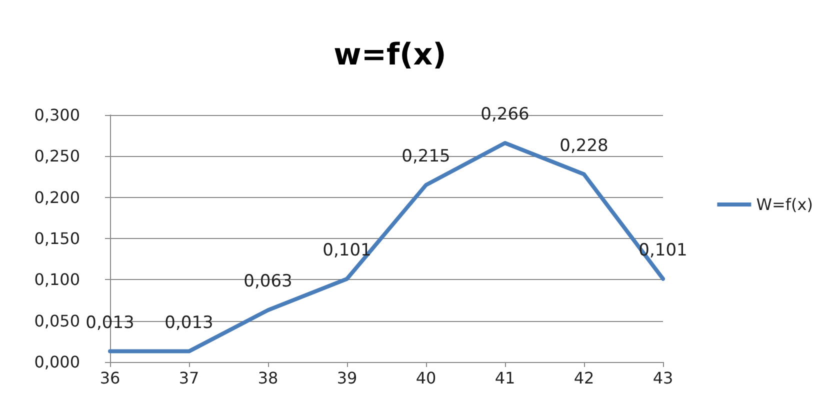 The width and height of the screenshot is (828, 409). Describe the element at coordinates (268, 378) in the screenshot. I see `x-tick-label: 38` at that location.